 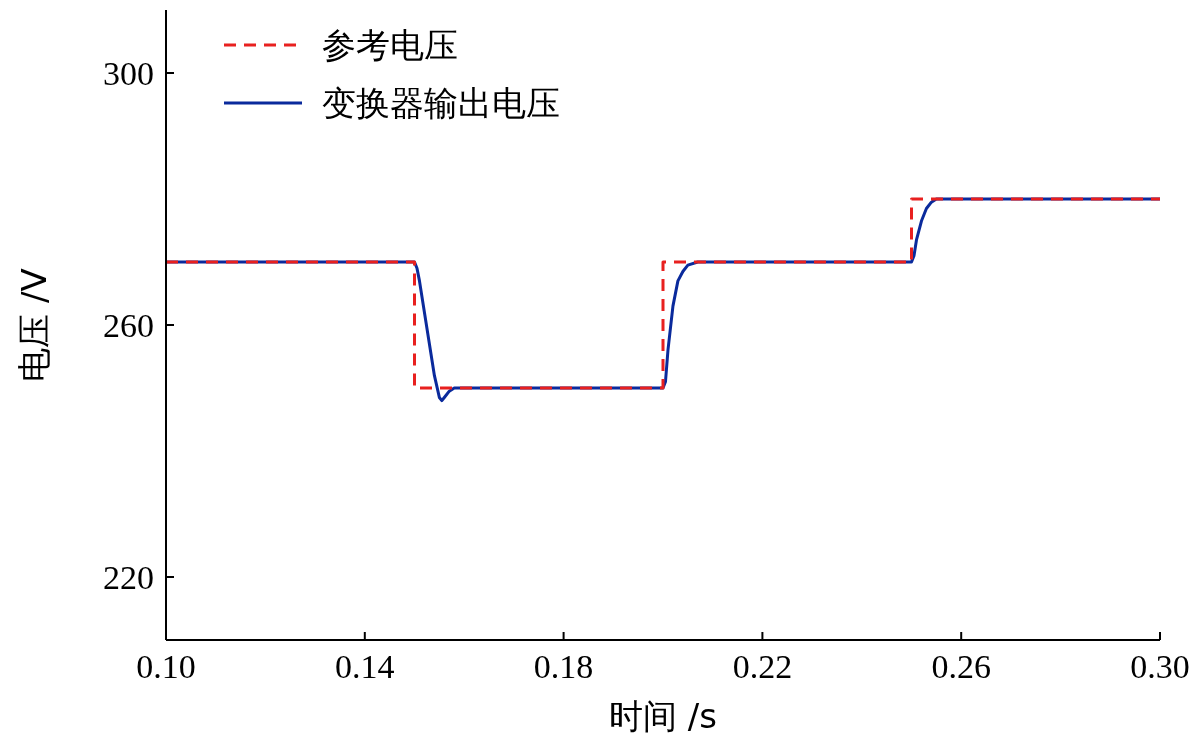 What do you see at coordinates (563, 666) in the screenshot?
I see `x-tick-label: 0.18` at bounding box center [563, 666].